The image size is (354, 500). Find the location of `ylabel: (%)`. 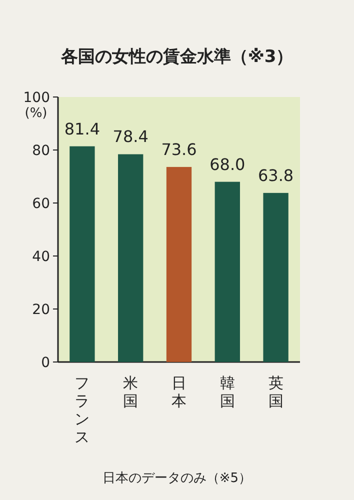

ylabel: (%) is located at coordinates (36, 113).